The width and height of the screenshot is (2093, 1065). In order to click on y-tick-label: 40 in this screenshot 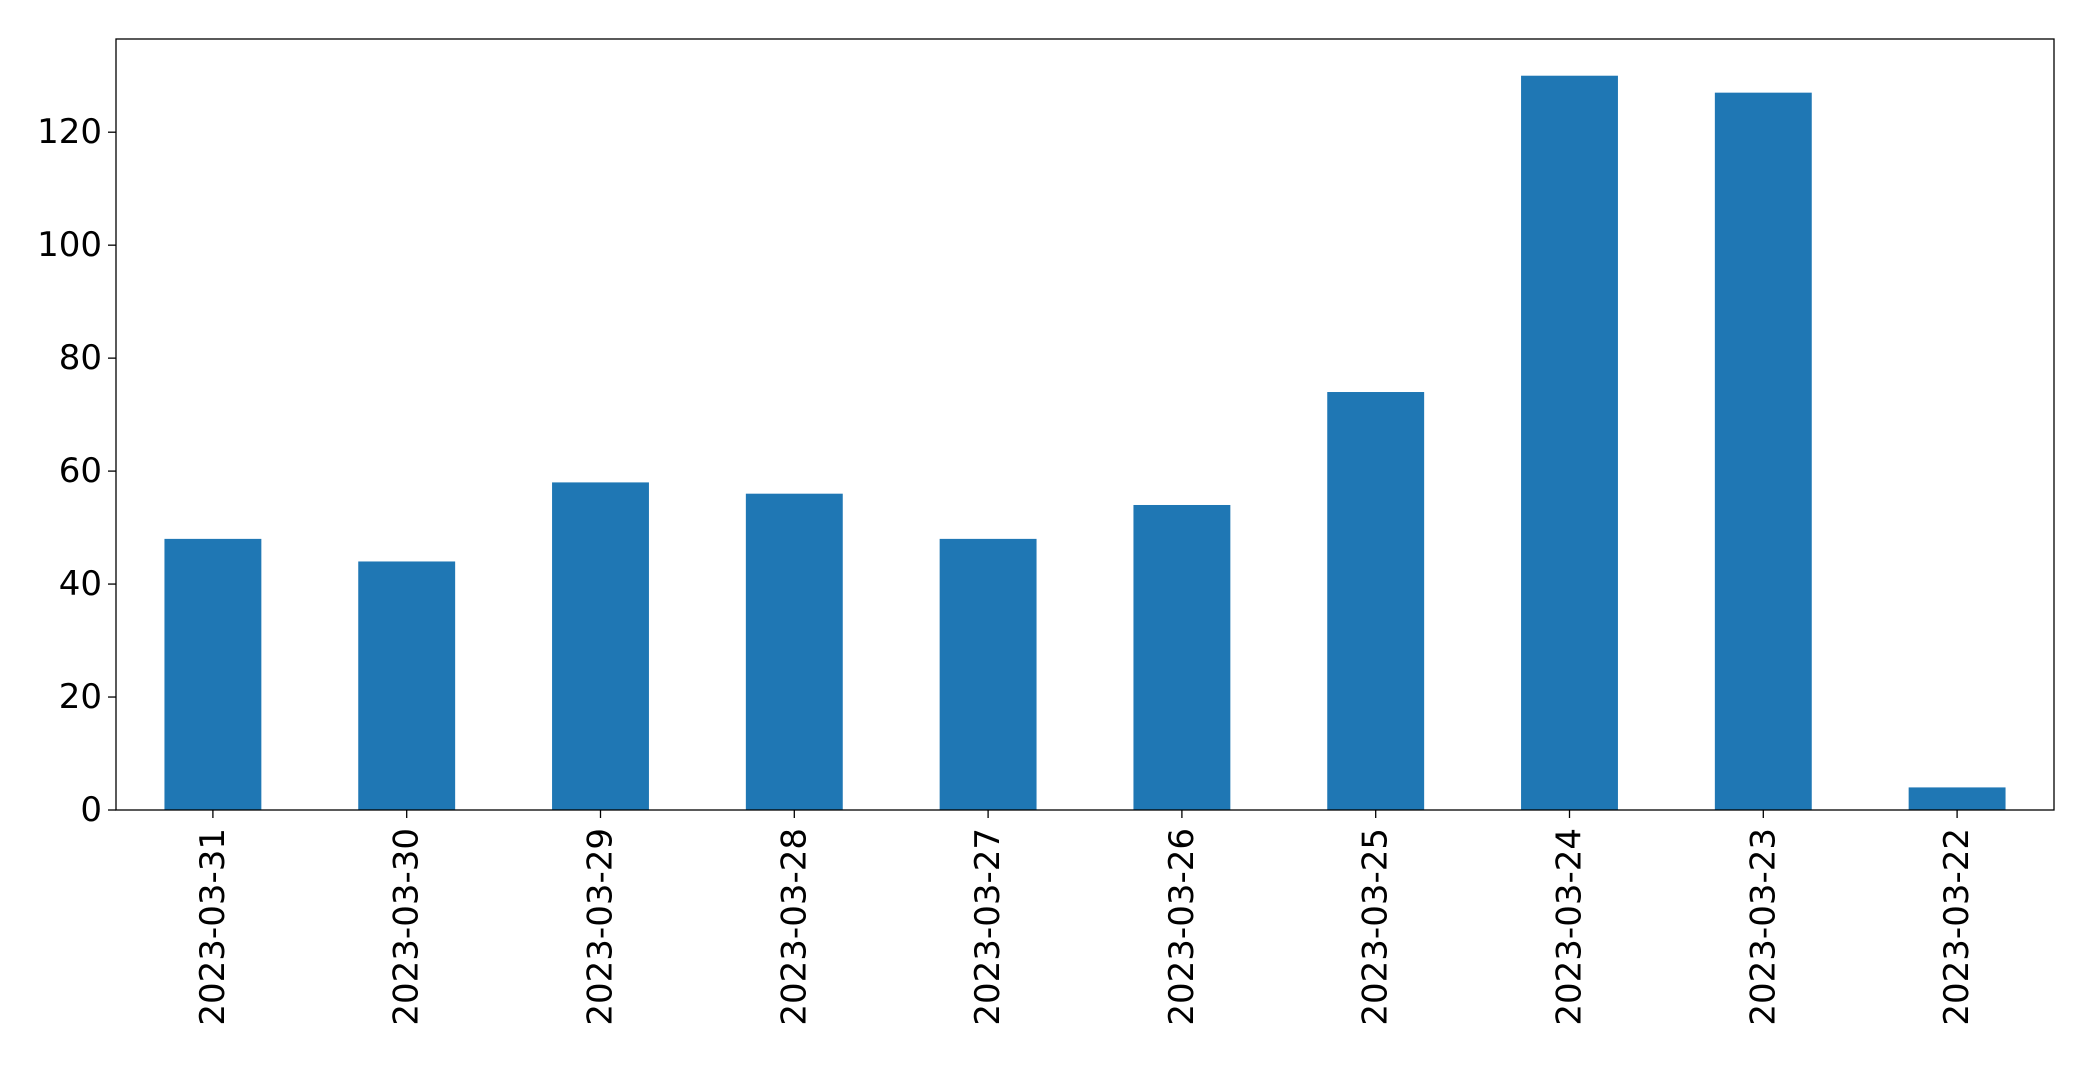, I will do `click(80, 584)`.